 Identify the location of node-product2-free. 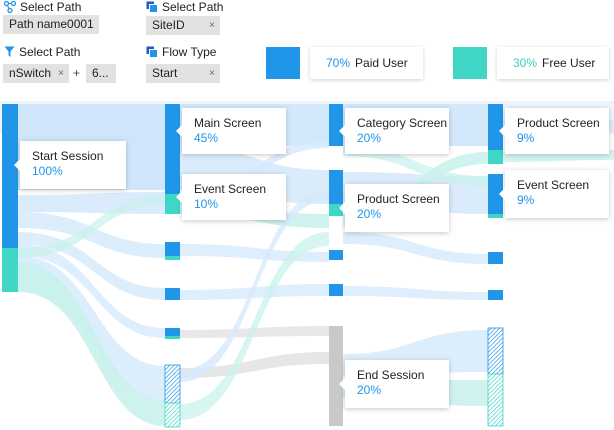
(495, 157).